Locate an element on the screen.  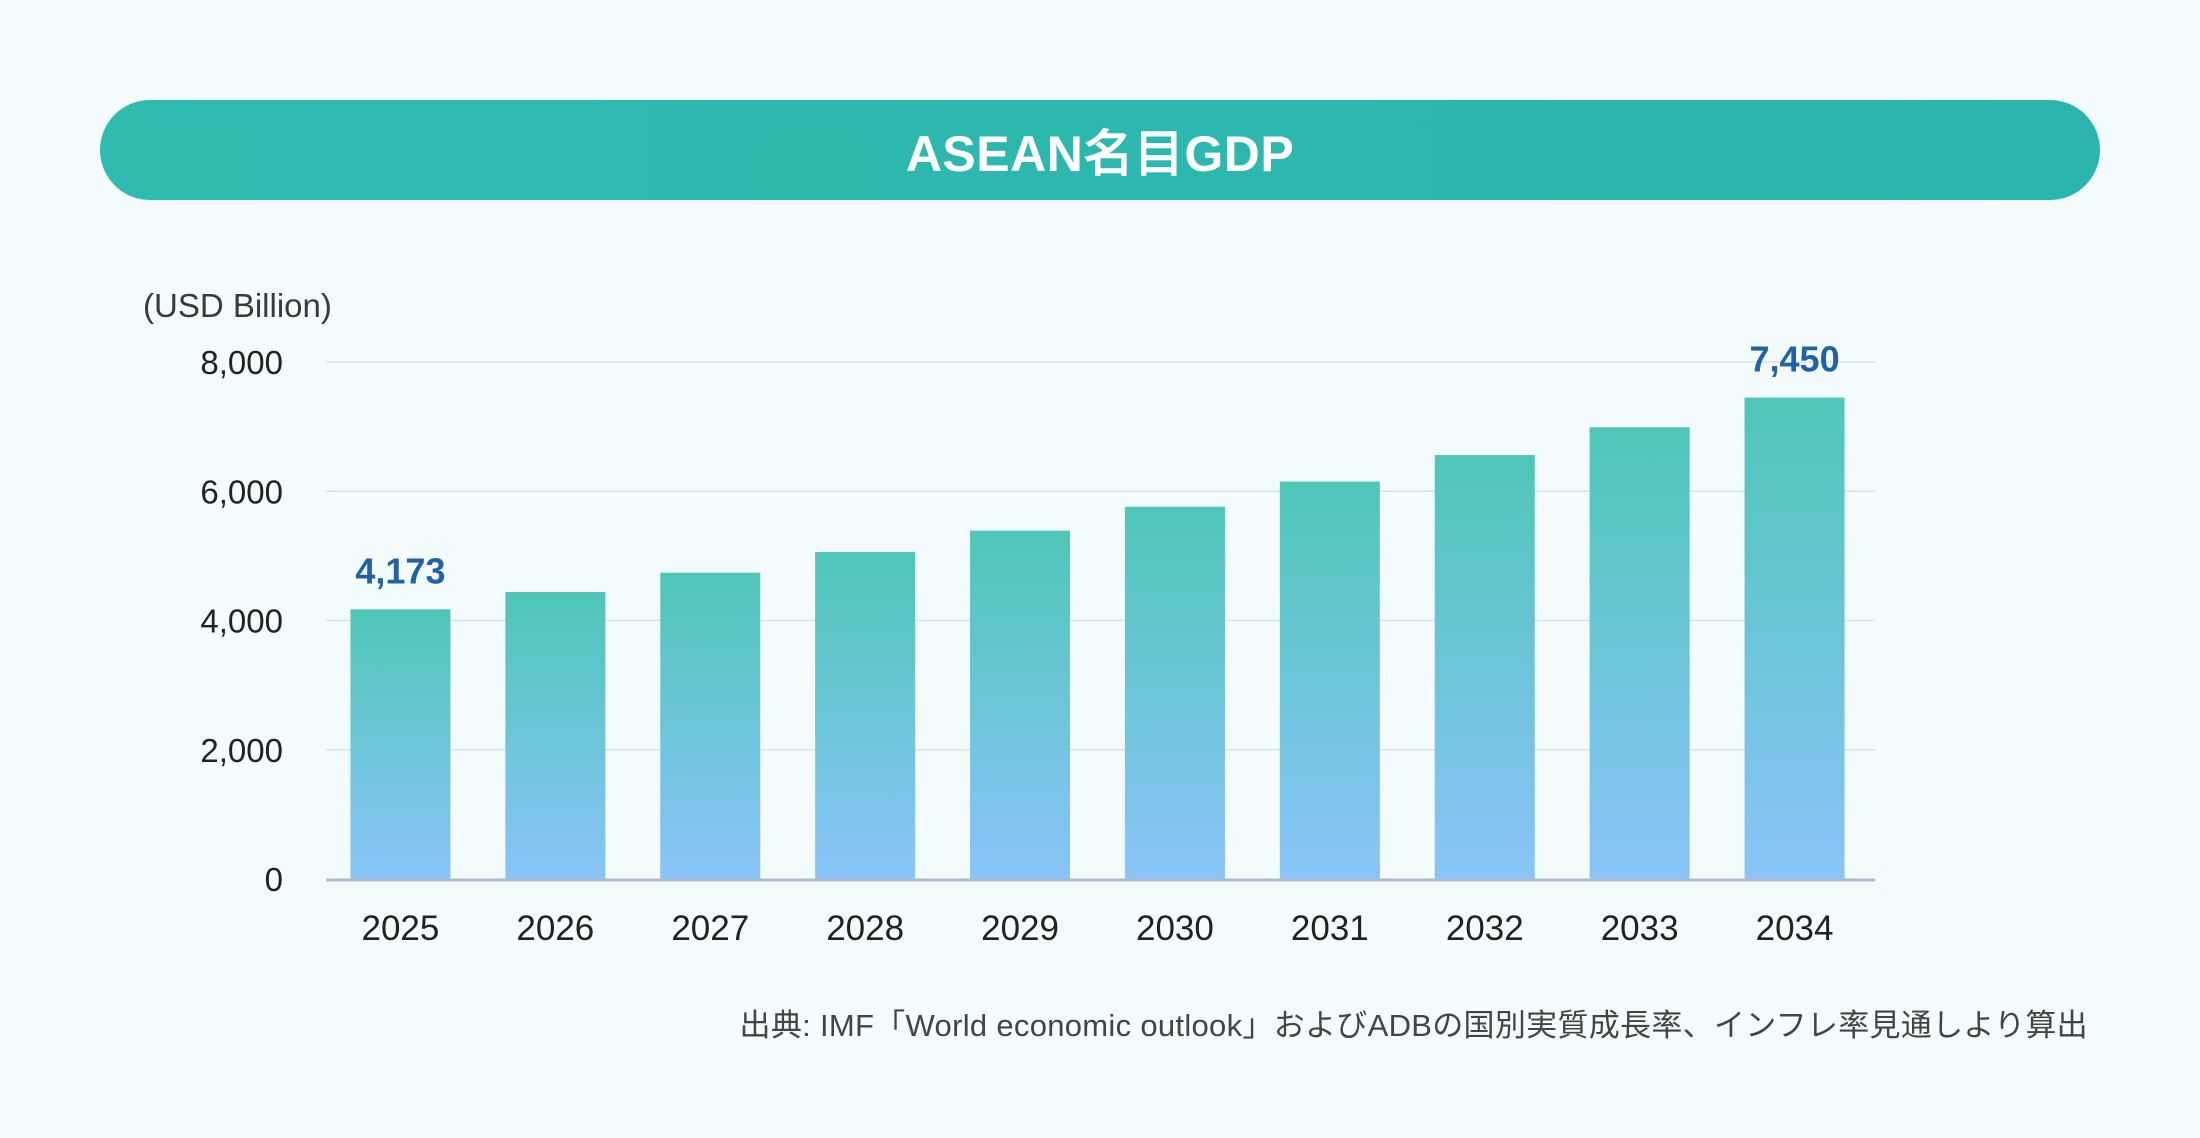
x-tick-label: 2032 is located at coordinates (1485, 928).